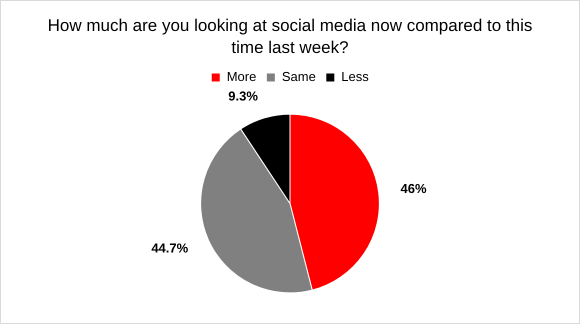  What do you see at coordinates (299, 76) in the screenshot?
I see `legend-label: Same` at bounding box center [299, 76].